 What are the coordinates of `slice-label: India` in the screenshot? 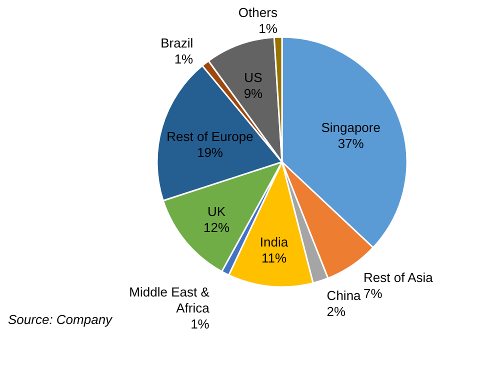 It's located at (274, 242).